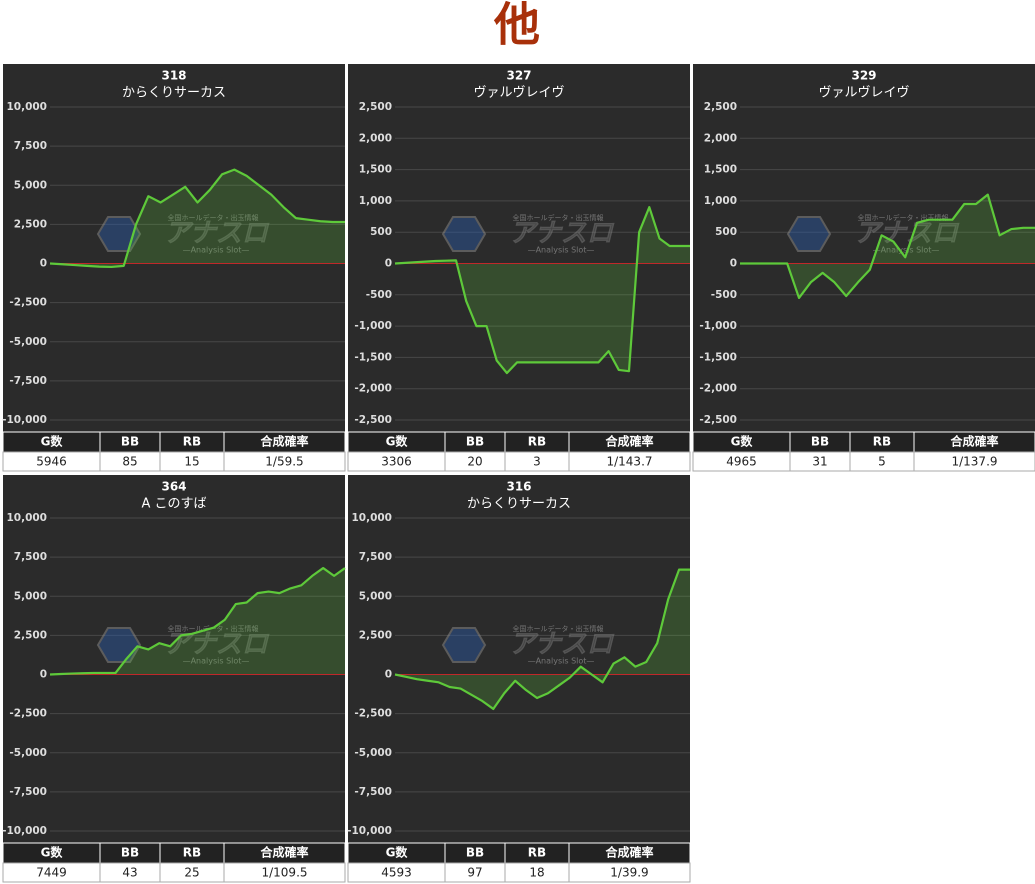  Describe the element at coordinates (863, 76) in the screenshot. I see `chart-title: 329` at that location.